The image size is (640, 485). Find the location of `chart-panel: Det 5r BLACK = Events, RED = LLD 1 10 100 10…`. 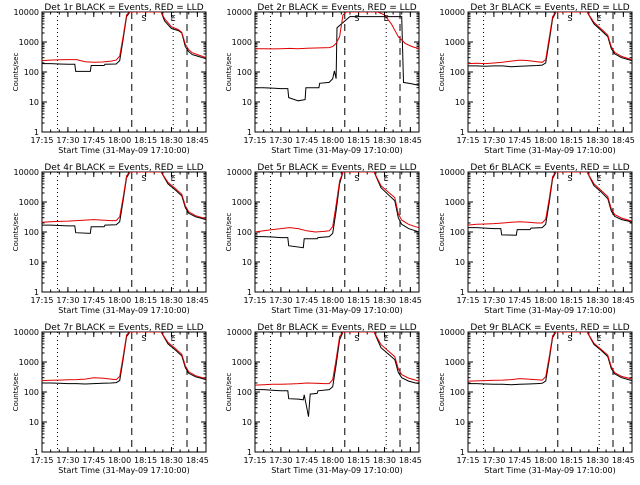

chart-panel: Det 5r BLACK = Events, RED = LLD 1 10 100 10… is located at coordinates (323, 239).